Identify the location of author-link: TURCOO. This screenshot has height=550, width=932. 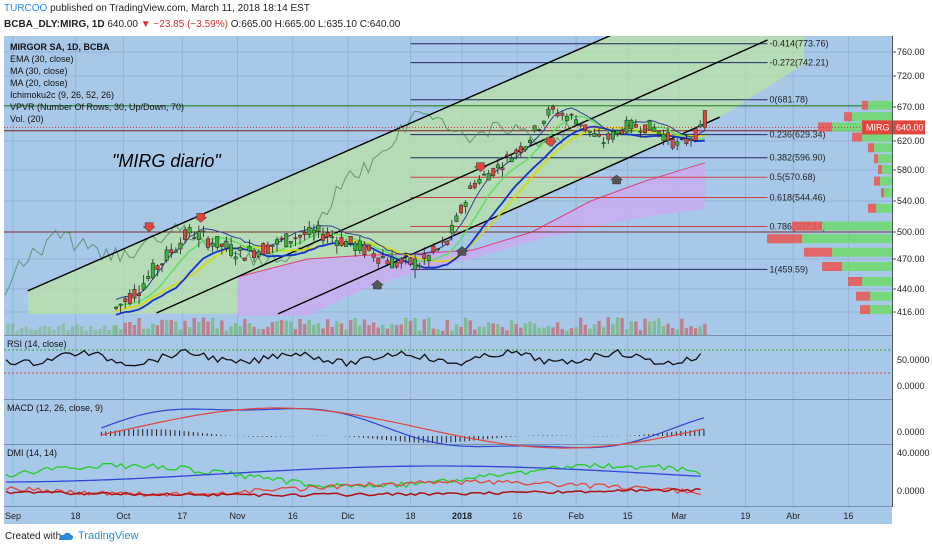
(26, 8).